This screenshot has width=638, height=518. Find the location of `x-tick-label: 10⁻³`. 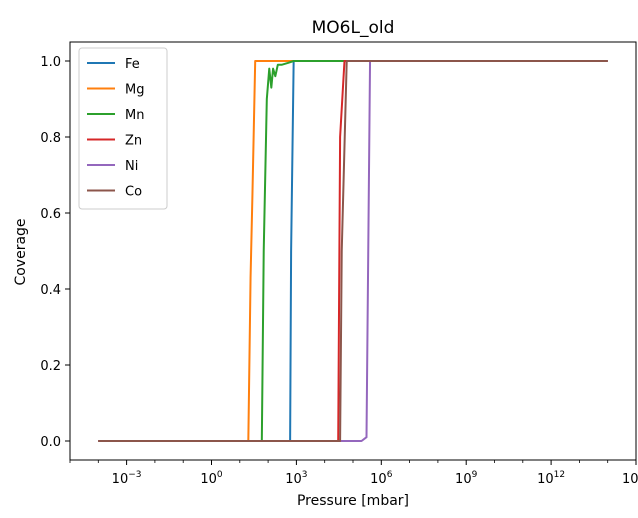

x-tick-label: 10⁻³ is located at coordinates (127, 478).